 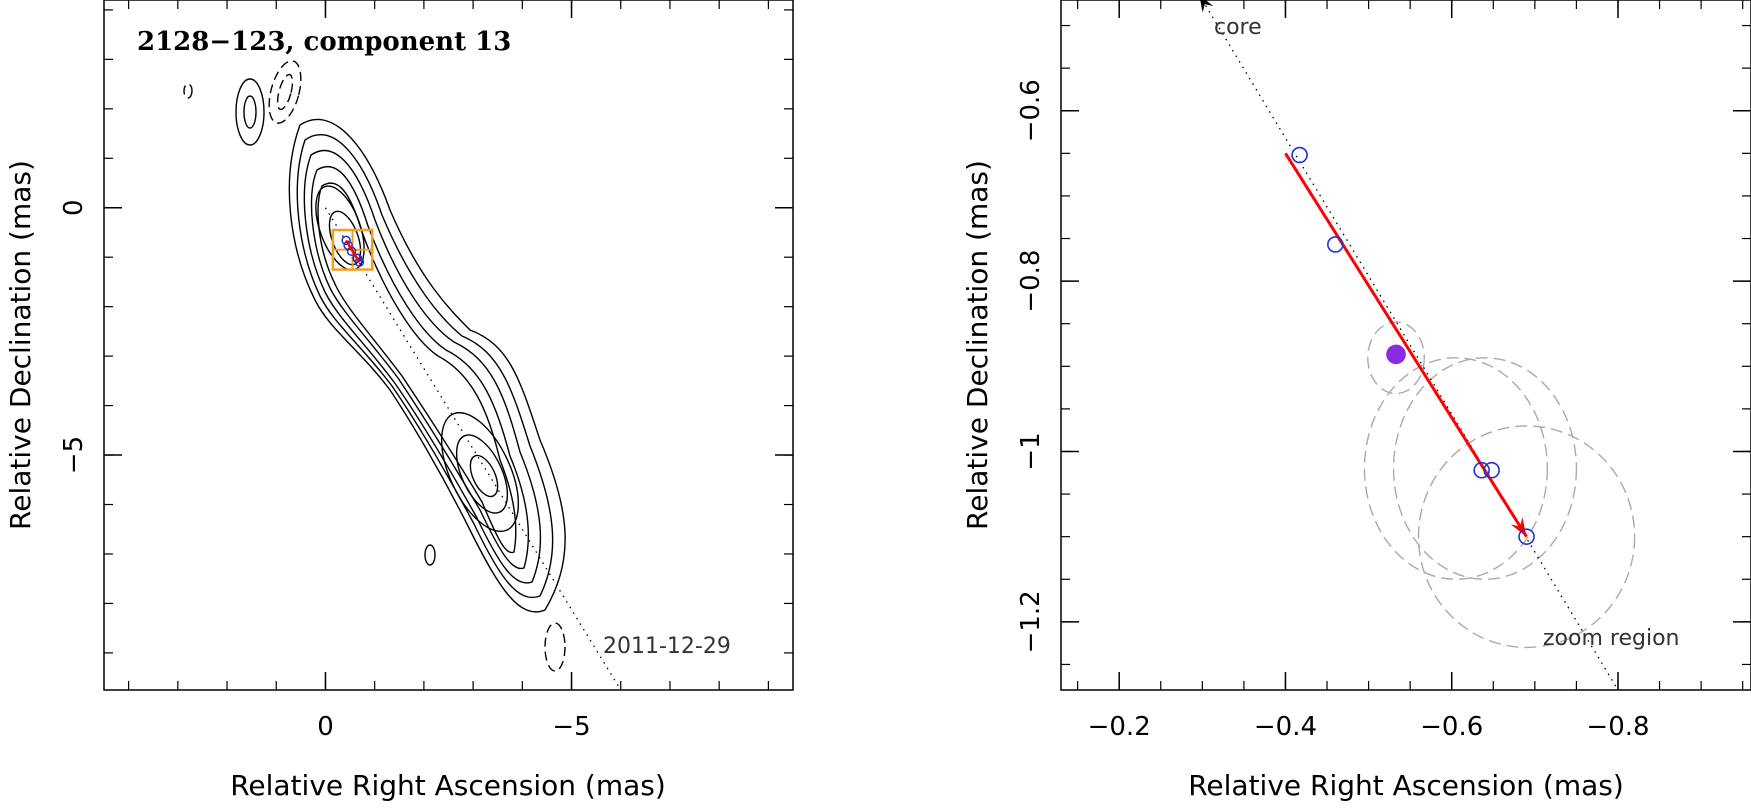 What do you see at coordinates (325, 727) in the screenshot?
I see `x-tick-label: 0` at bounding box center [325, 727].